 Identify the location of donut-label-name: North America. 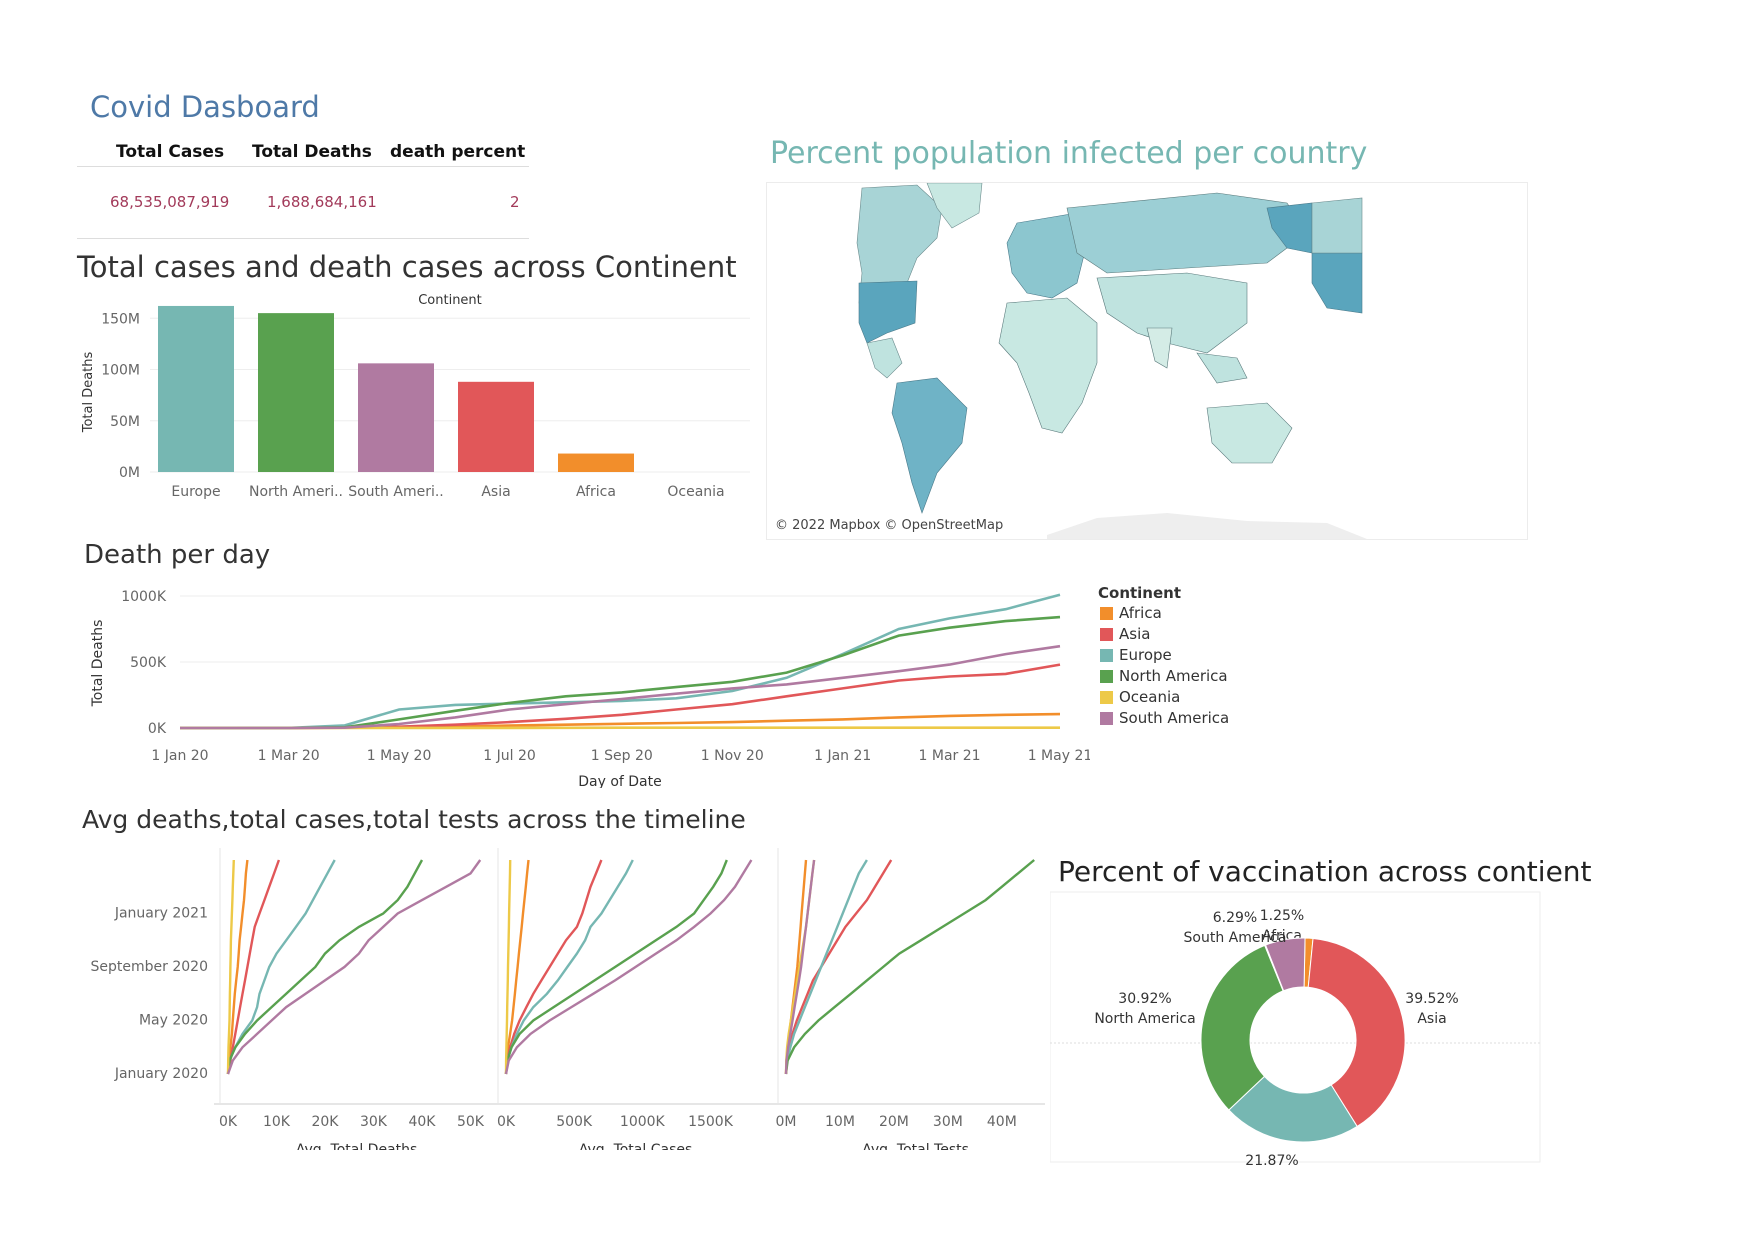
(1144, 1019).